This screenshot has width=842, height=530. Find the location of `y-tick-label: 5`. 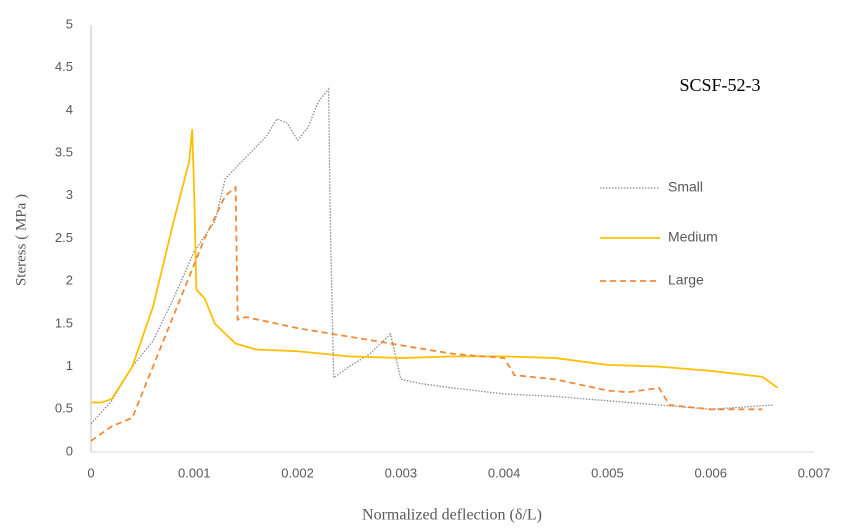

y-tick-label: 5 is located at coordinates (69, 23).